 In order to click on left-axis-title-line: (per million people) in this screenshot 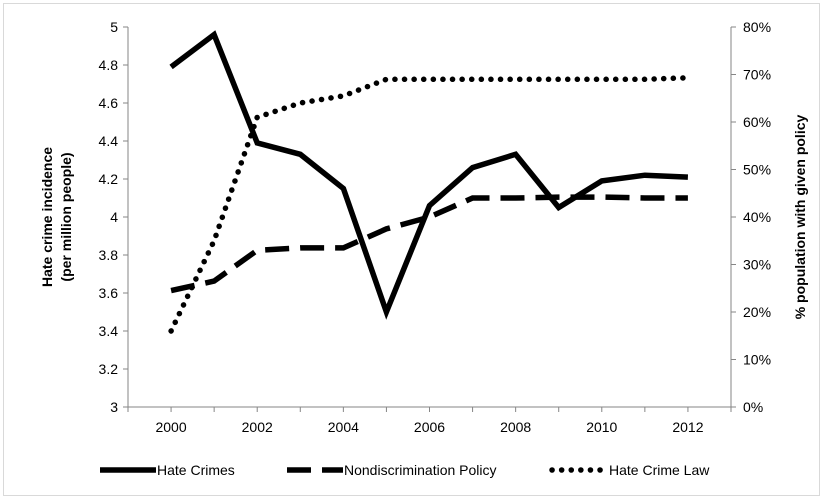, I will do `click(66, 216)`.